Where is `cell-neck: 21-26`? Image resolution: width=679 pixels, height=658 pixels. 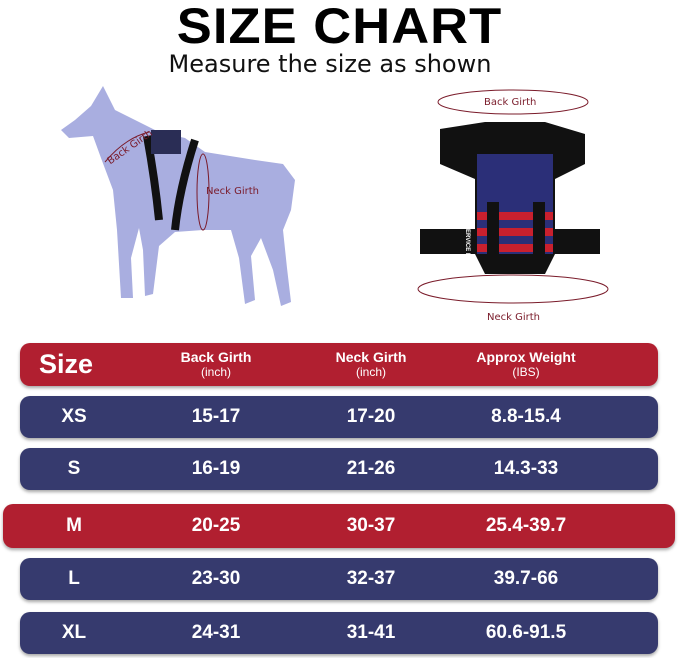 cell-neck: 21-26 is located at coordinates (371, 468).